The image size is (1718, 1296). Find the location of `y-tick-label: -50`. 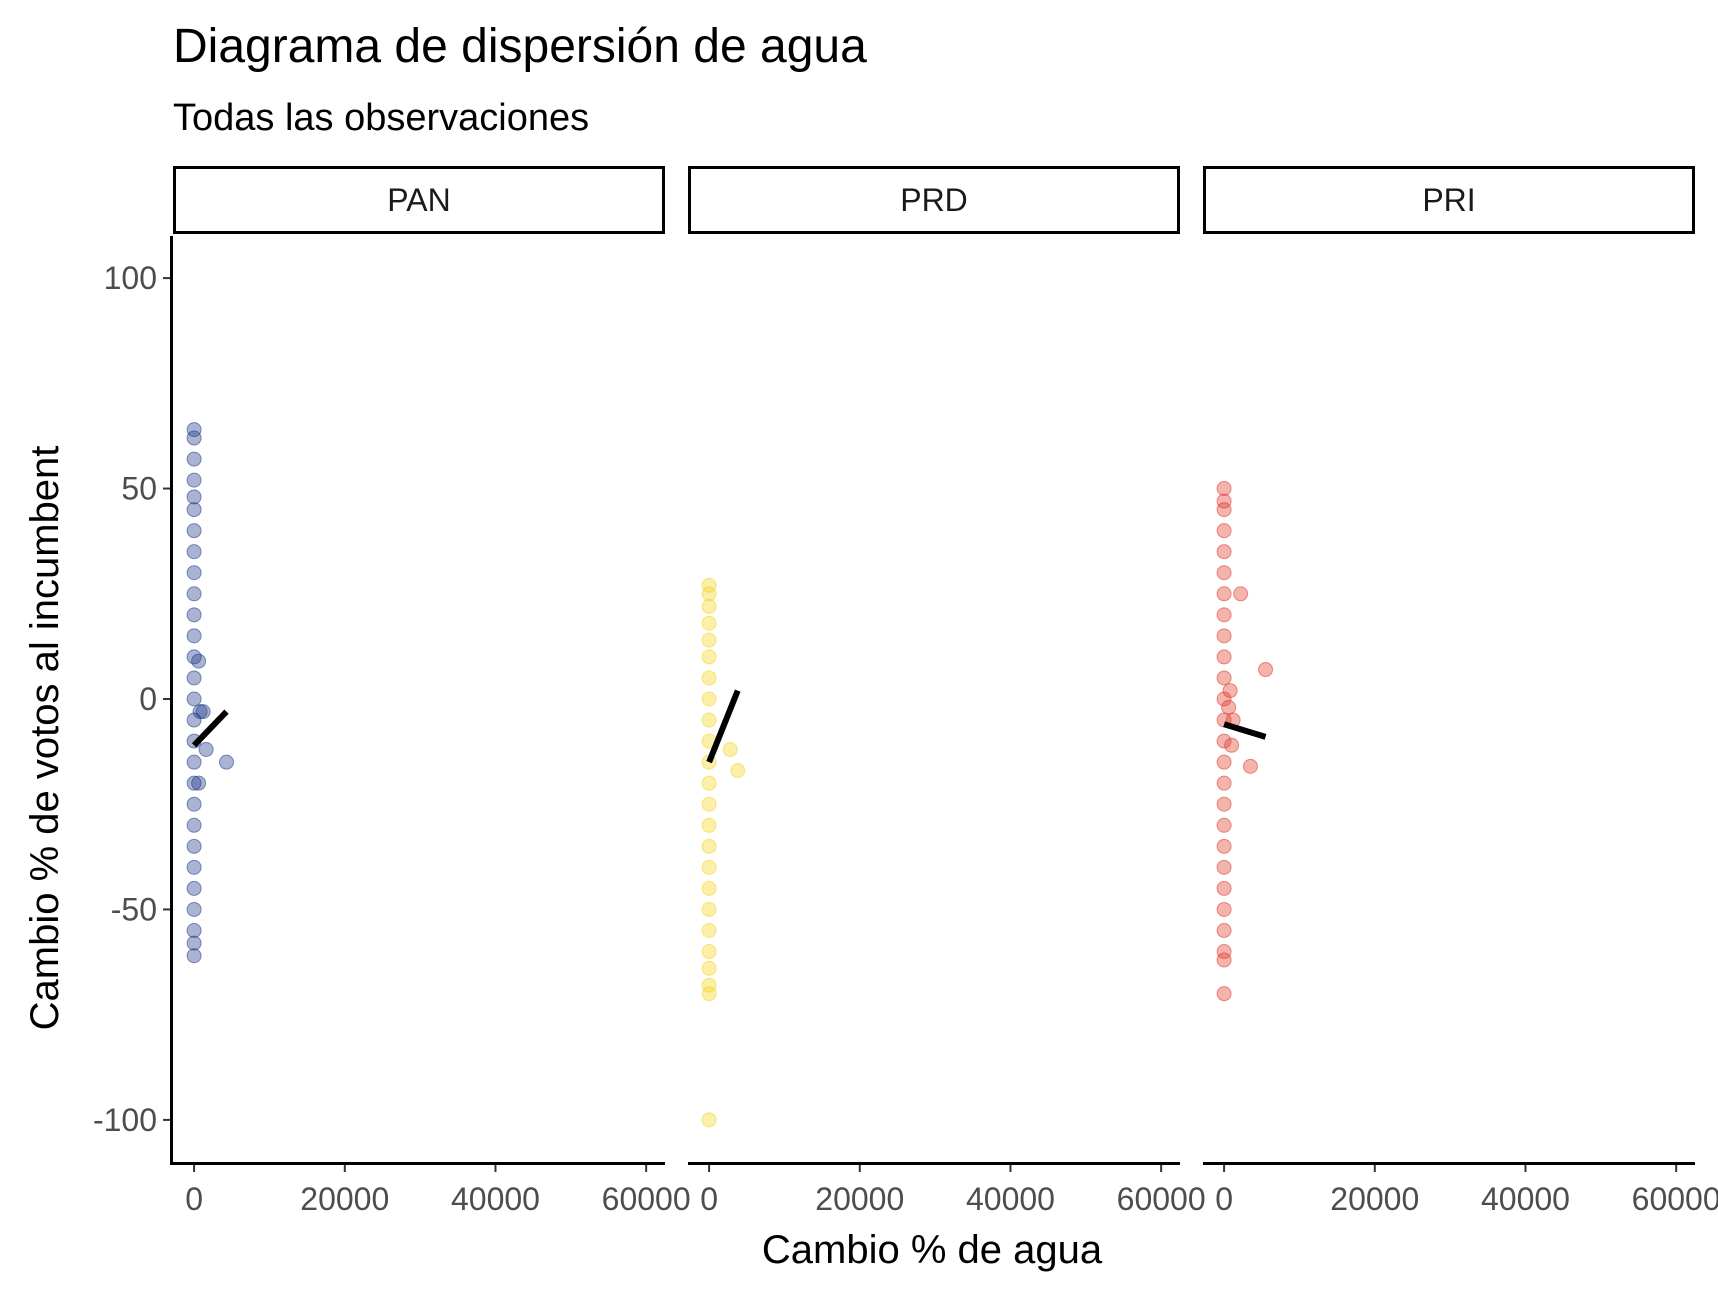

y-tick-label: -50 is located at coordinates (134, 909).